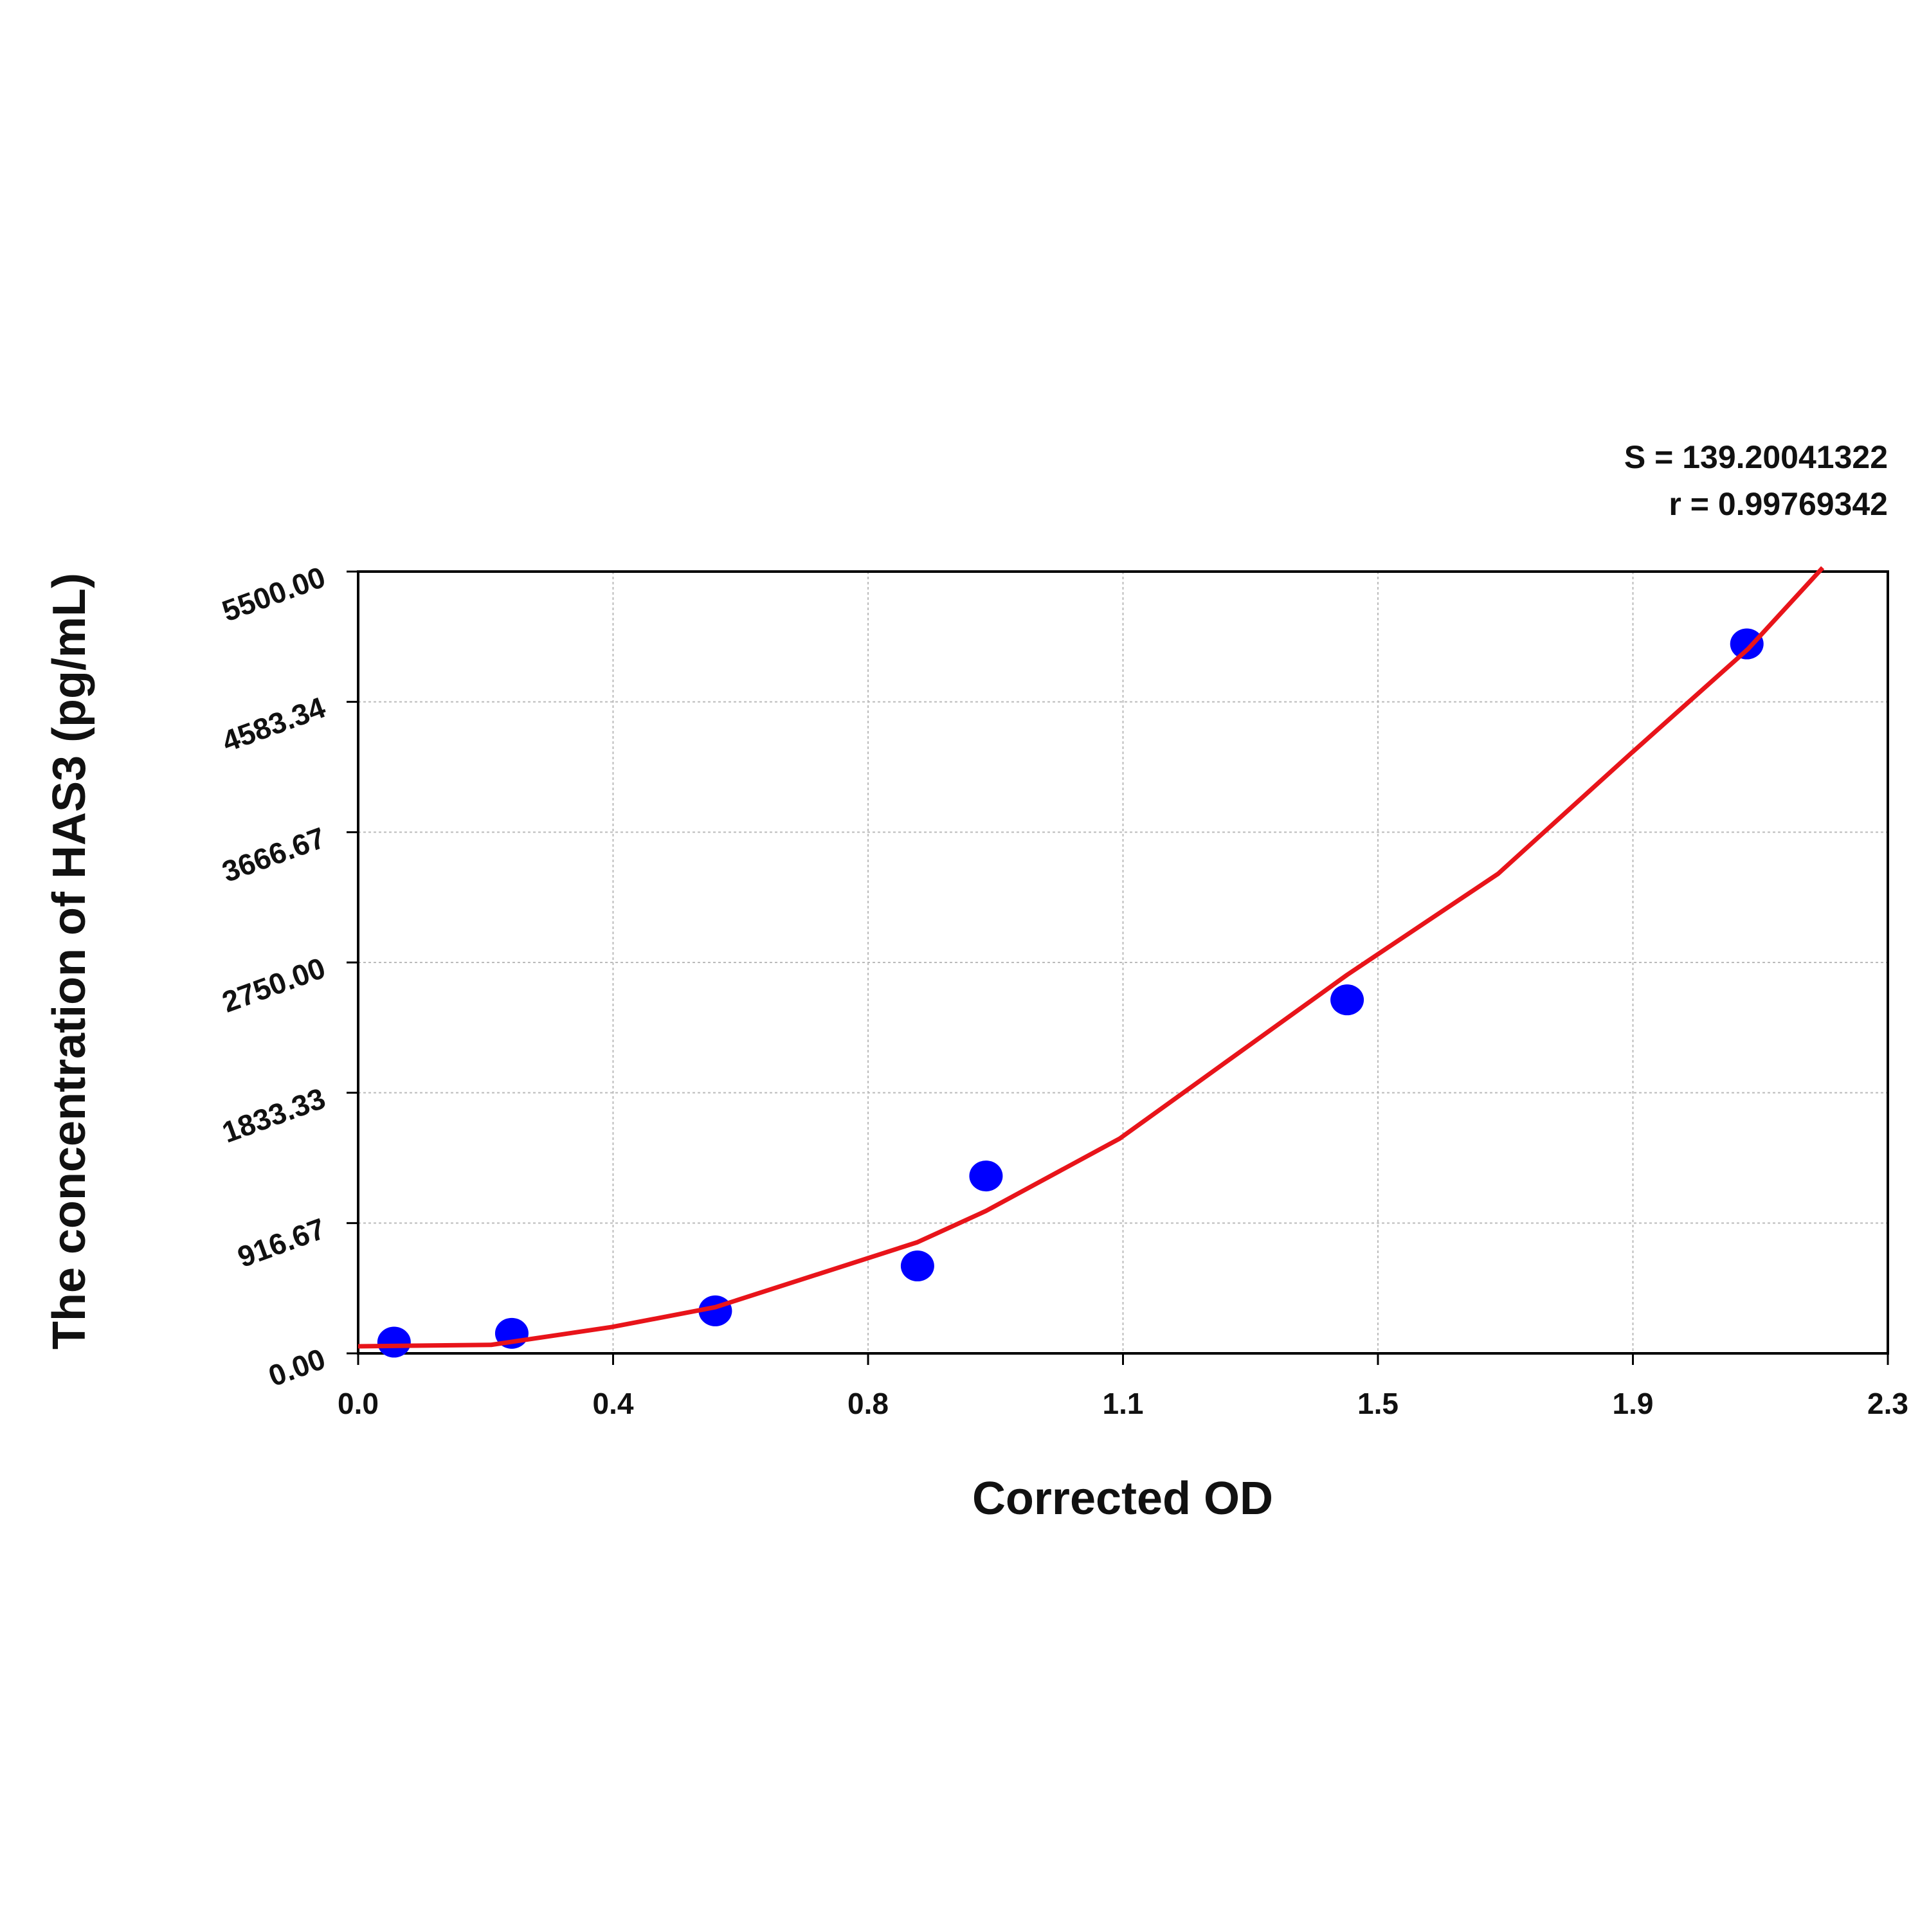 The height and width of the screenshot is (1932, 1929). What do you see at coordinates (358, 1403) in the screenshot?
I see `x-tick-label: 0.0` at bounding box center [358, 1403].